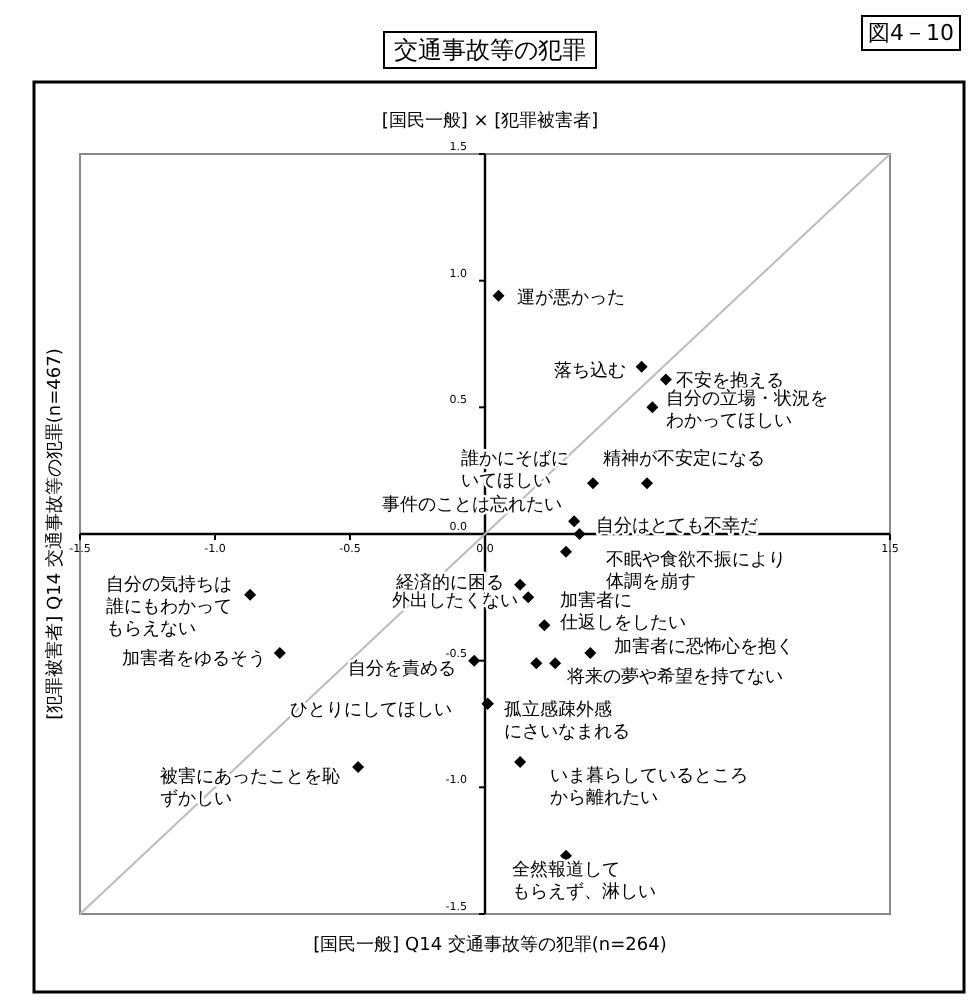 The height and width of the screenshot is (1008, 980). What do you see at coordinates (490, 121) in the screenshot?
I see `chart-subtitle: [国民一般] × [犯罪被害者]` at bounding box center [490, 121].